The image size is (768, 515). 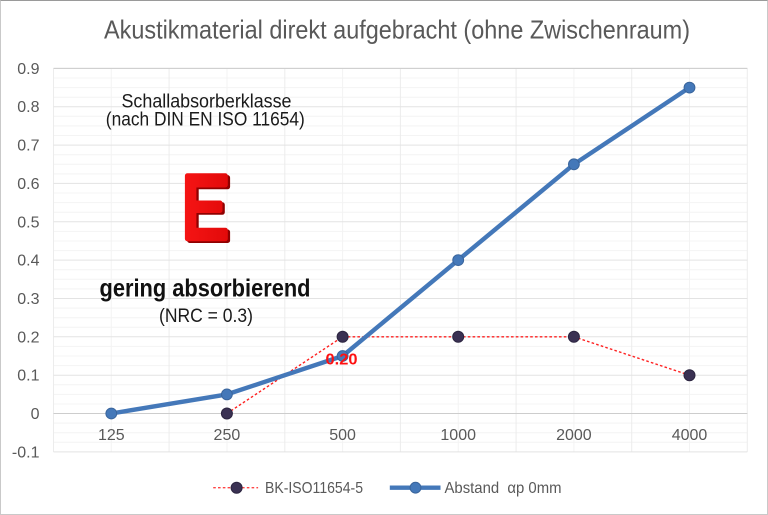 I want to click on svg-text: 0.5, so click(x=28, y=222).